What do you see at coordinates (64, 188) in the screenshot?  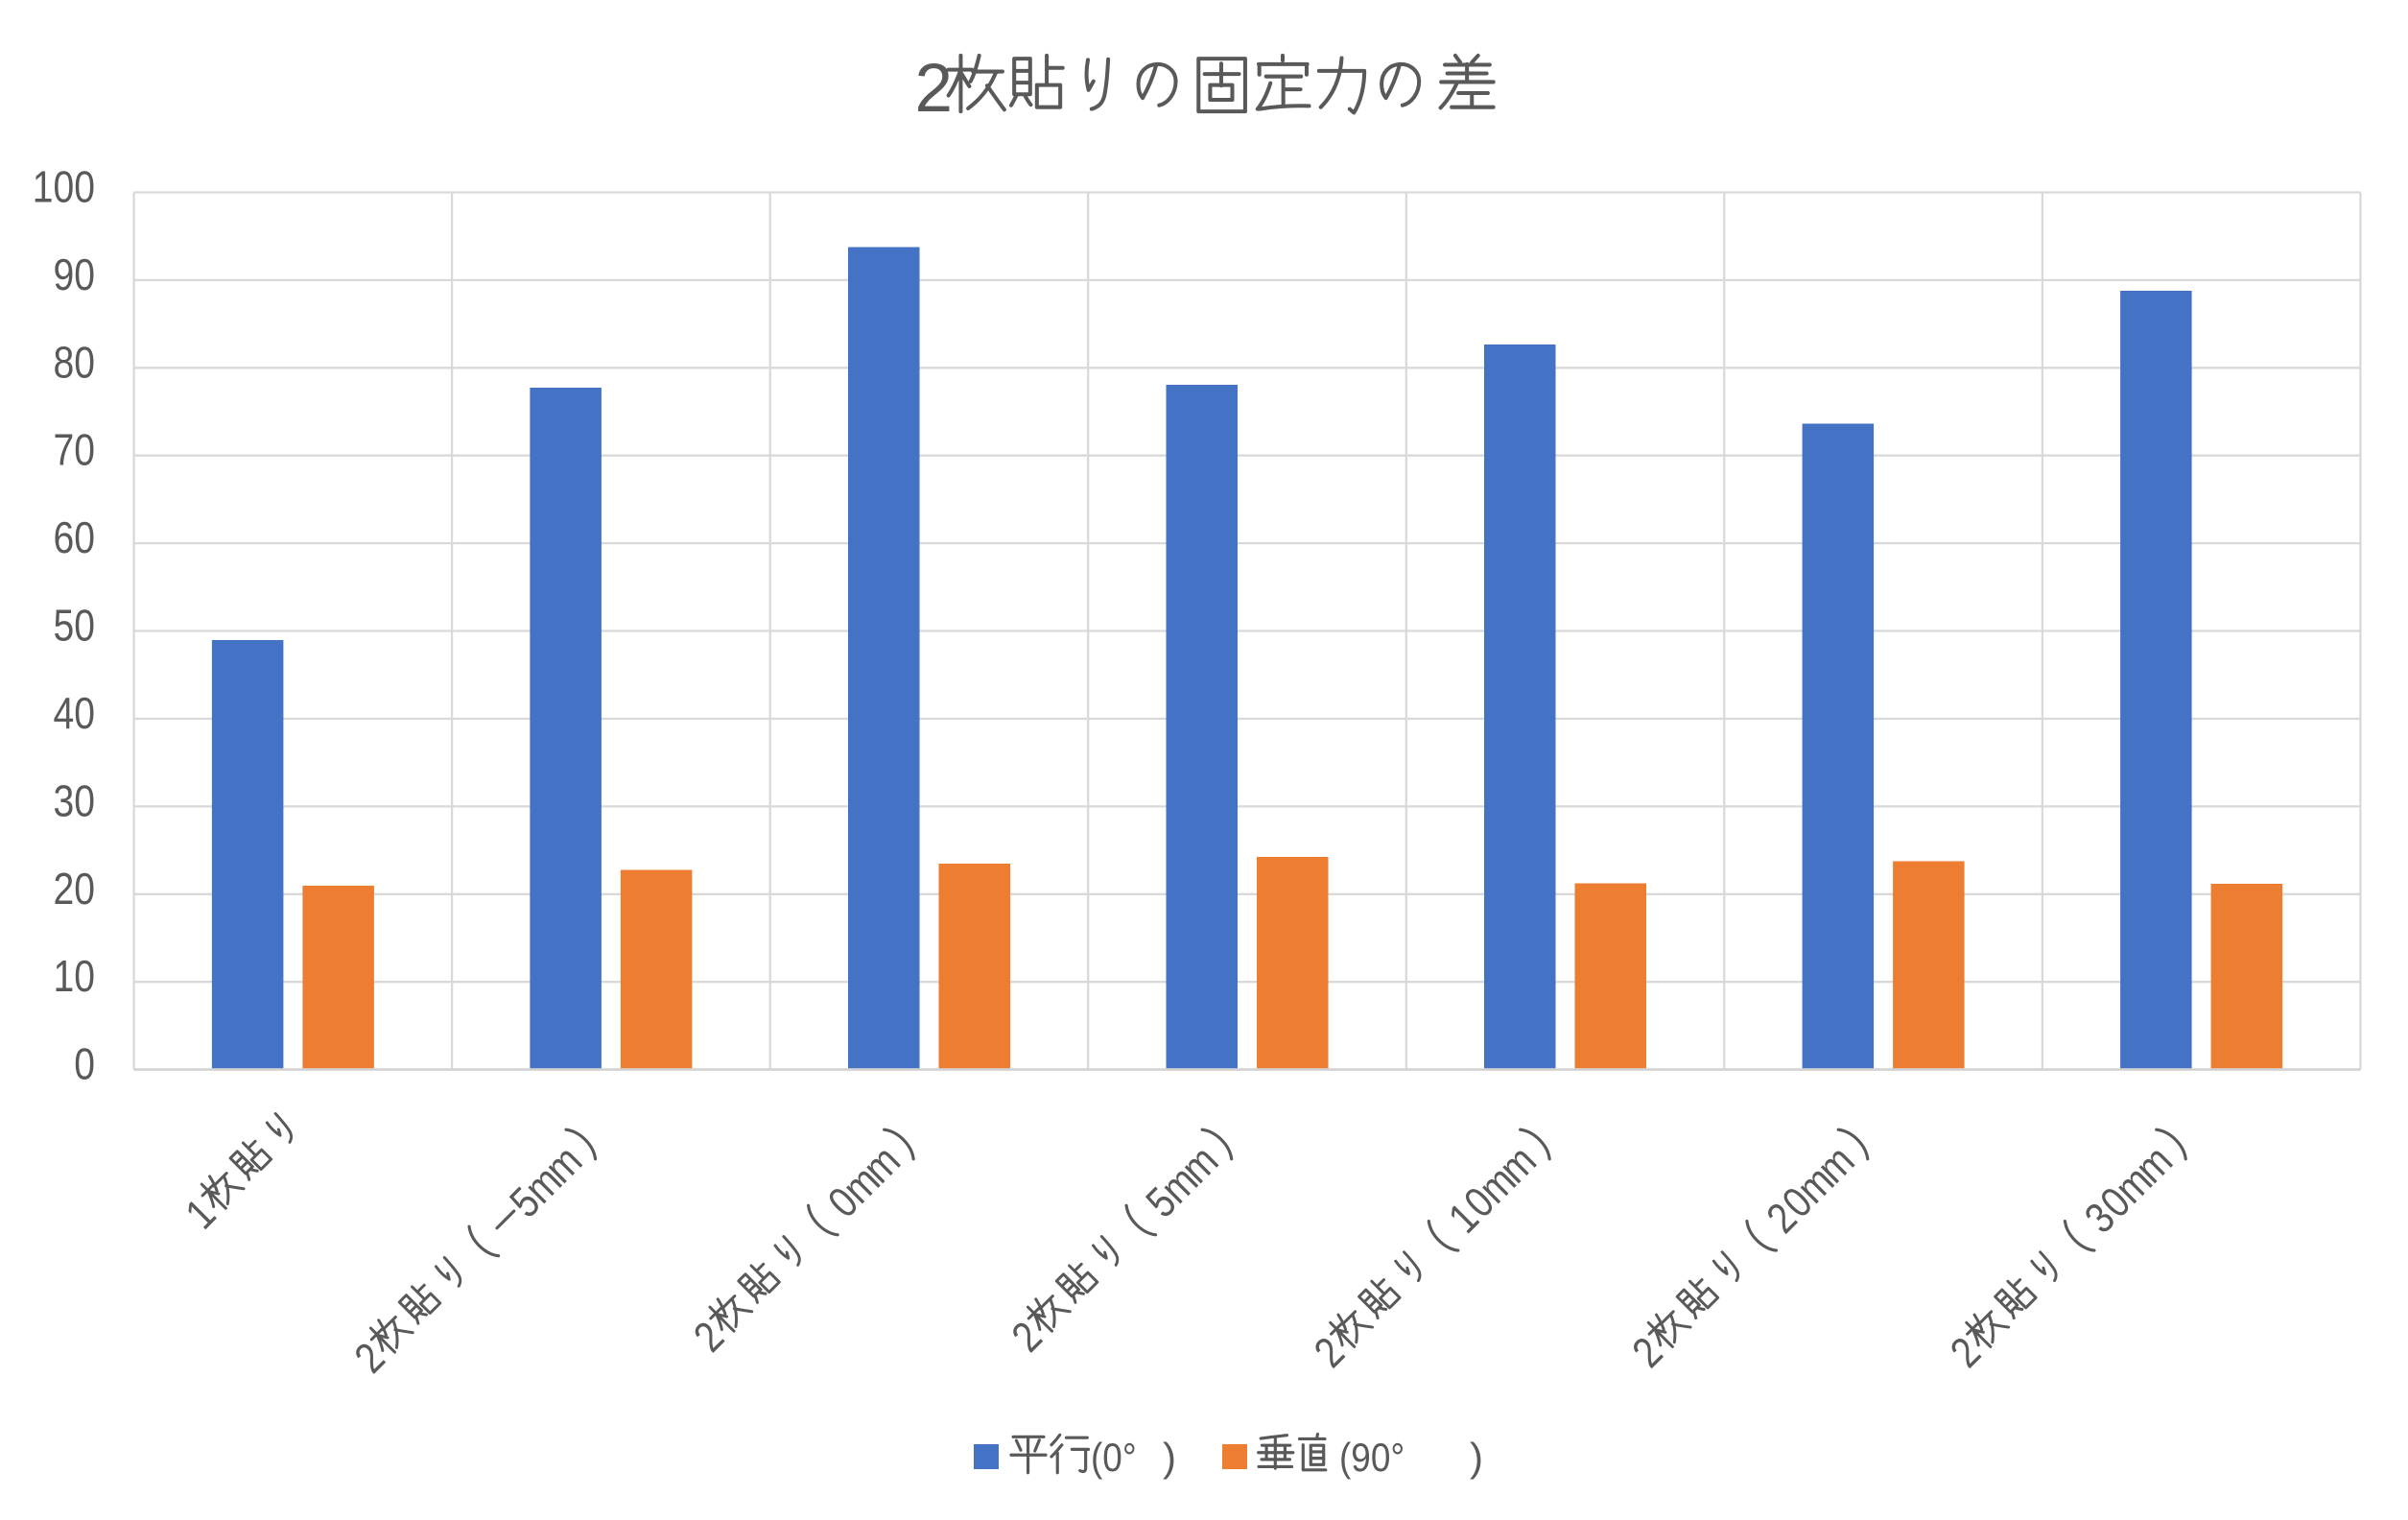 I see `svg-text: 100` at bounding box center [64, 188].